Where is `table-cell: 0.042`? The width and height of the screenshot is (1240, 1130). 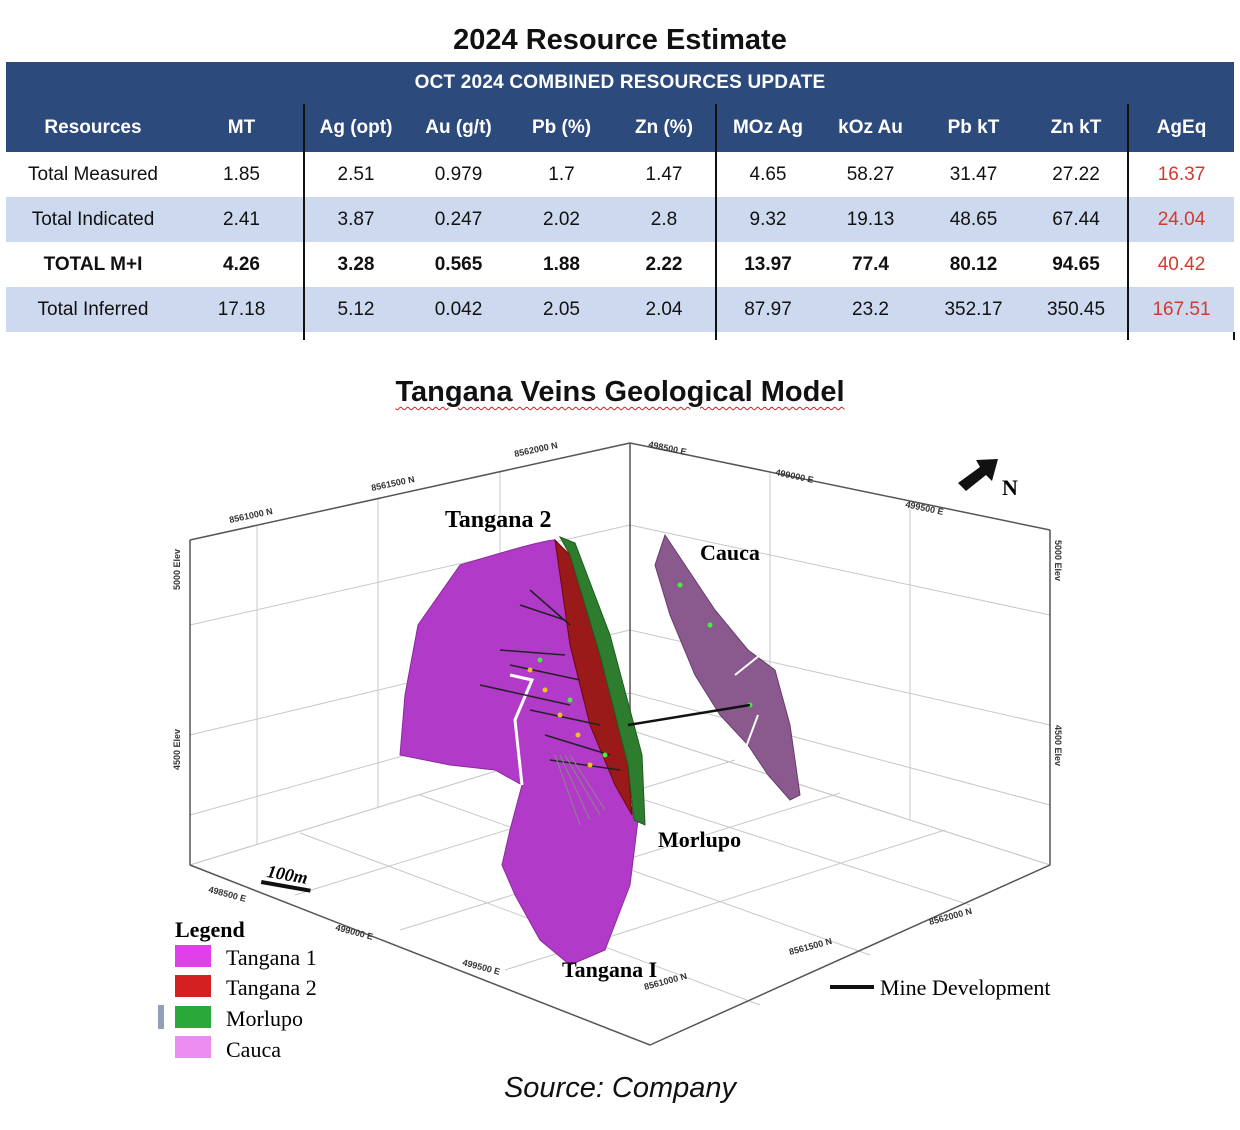 table-cell: 0.042 is located at coordinates (458, 309).